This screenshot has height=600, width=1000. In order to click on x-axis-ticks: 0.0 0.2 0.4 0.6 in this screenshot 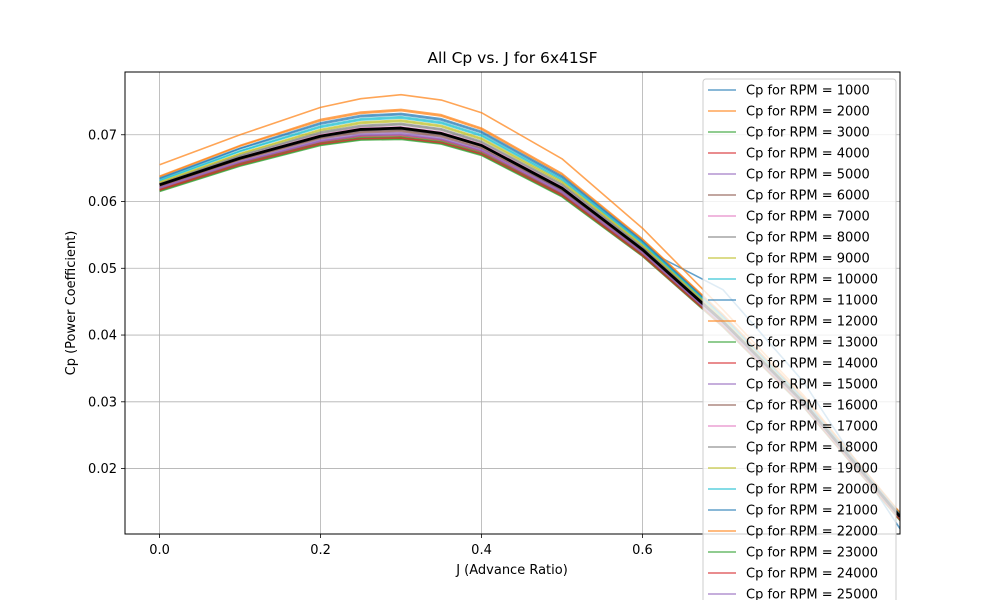, I will do `click(401, 546)`.